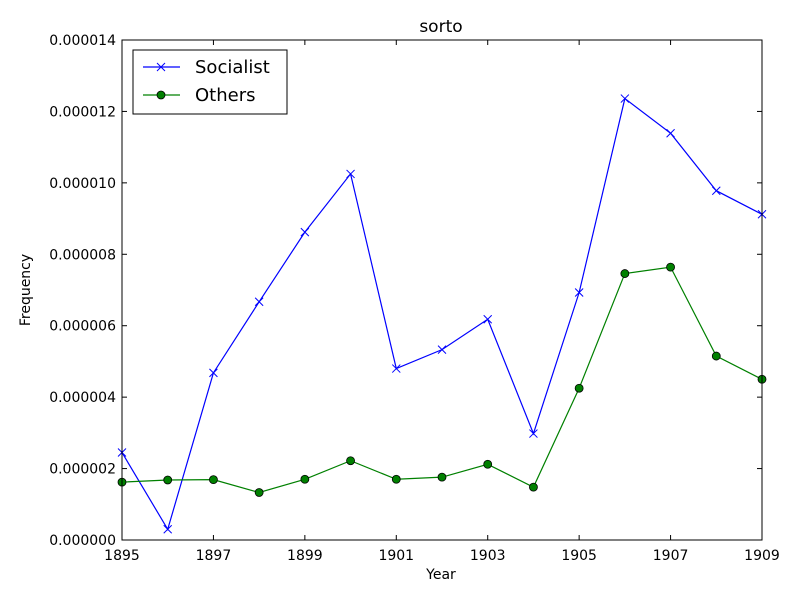 This screenshot has height=600, width=800. What do you see at coordinates (82, 398) in the screenshot?
I see `y-tick-label: 0.000004` at bounding box center [82, 398].